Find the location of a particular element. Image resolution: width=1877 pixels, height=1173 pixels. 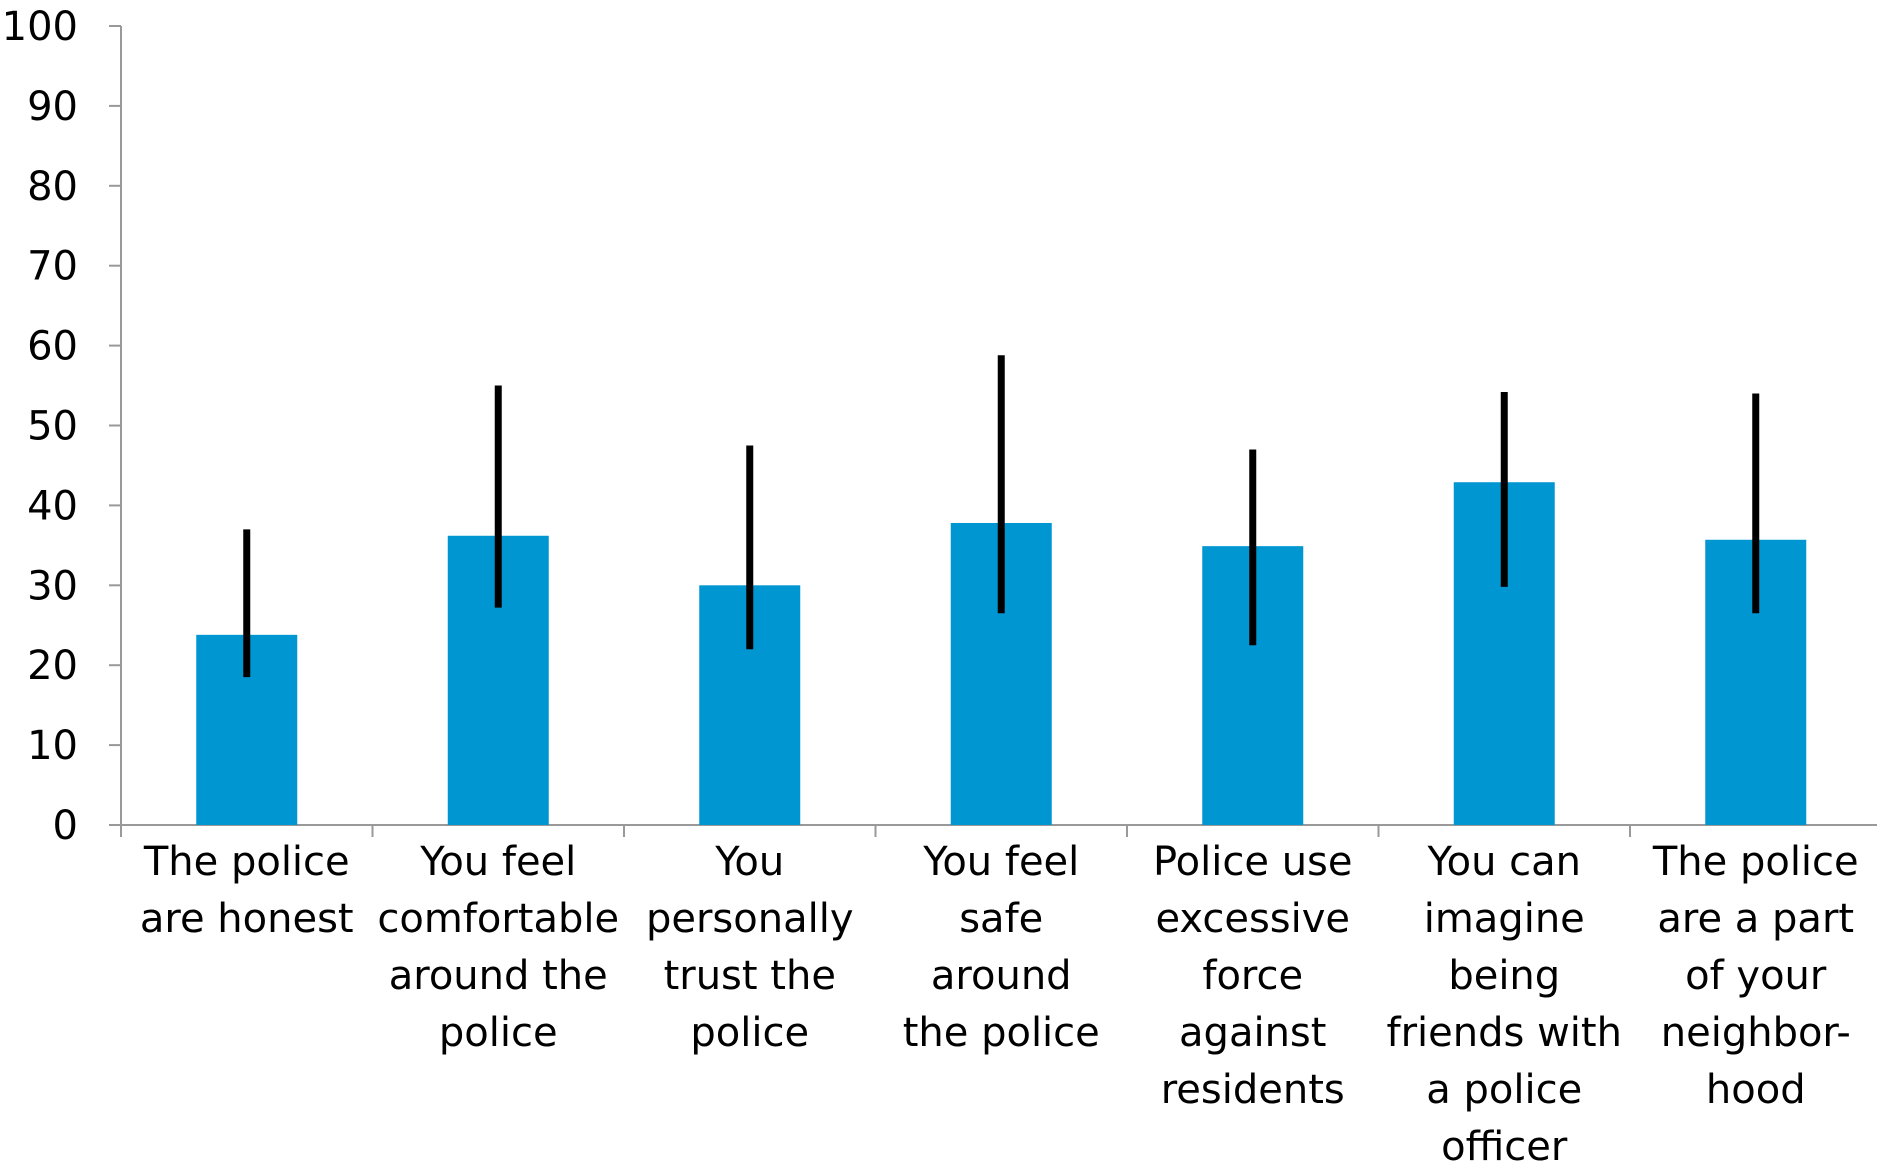

category-label-line: force is located at coordinates (1252, 976).